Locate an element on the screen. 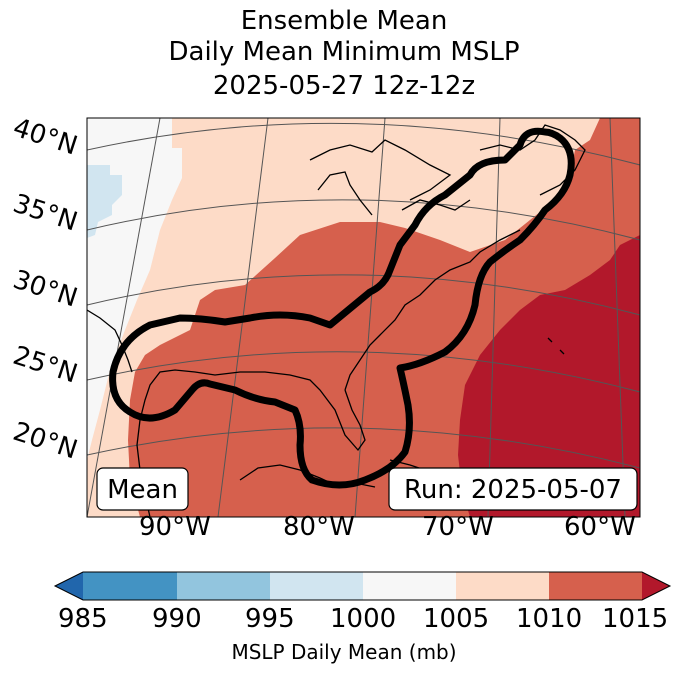 This screenshot has height=674, width=688. title-line-3: 2025-05-27 12z-12z is located at coordinates (344, 86).